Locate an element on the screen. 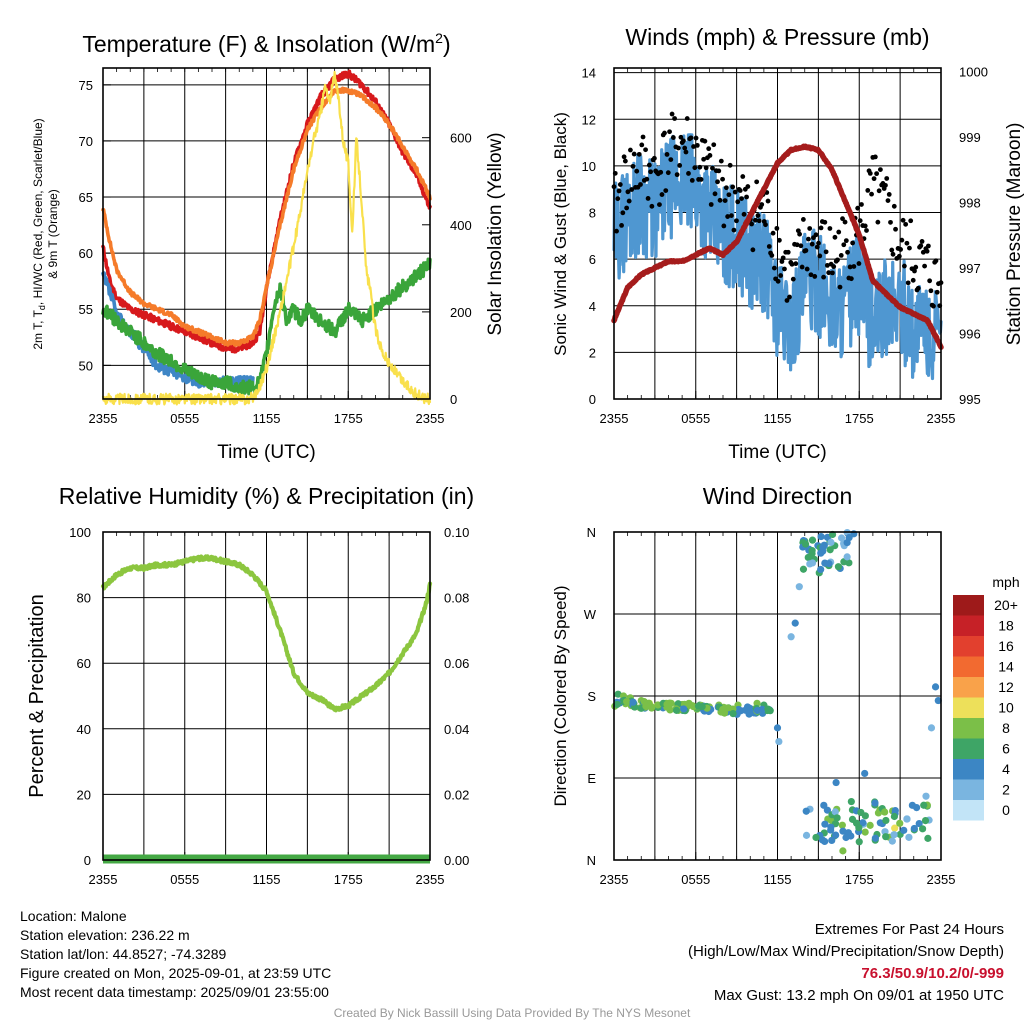 The width and height of the screenshot is (1024, 1024). plot-border is located at coordinates (266, 233).